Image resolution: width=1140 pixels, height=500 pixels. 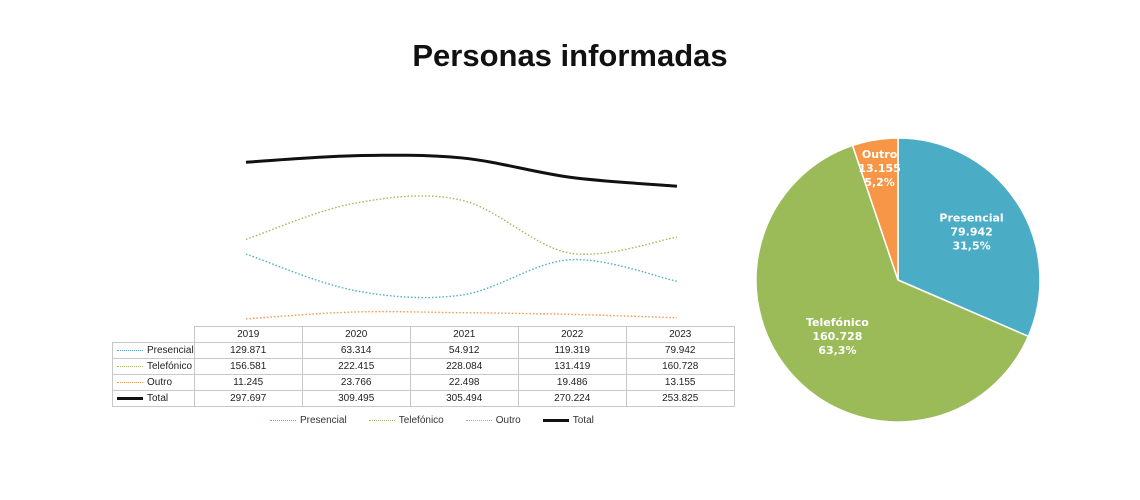 I want to click on table-row-outro: Outro 11.245 23.766 22.498 19.486 13.155, so click(x=423, y=382).